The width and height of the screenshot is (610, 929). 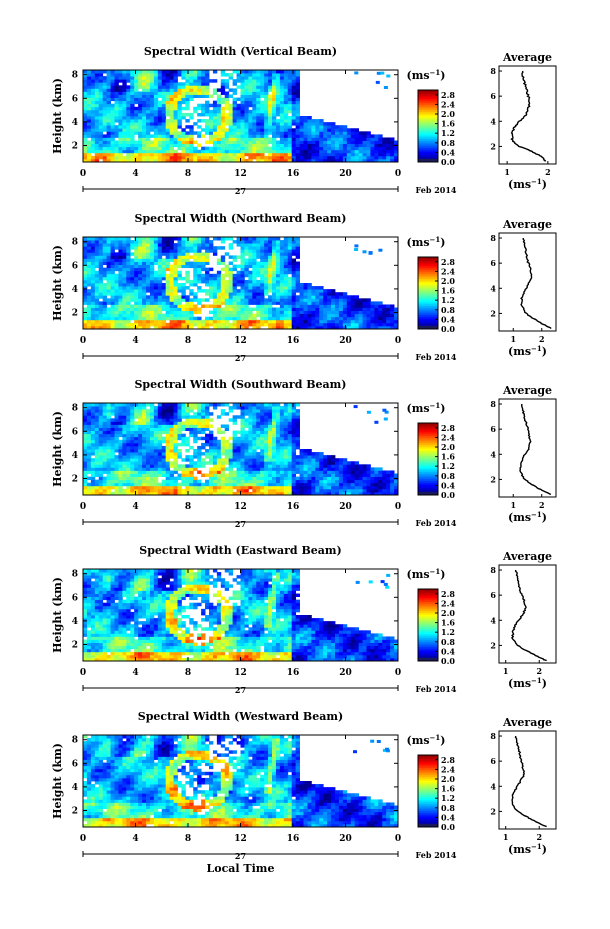 I want to click on colorbar-swatch, so click(x=428, y=116).